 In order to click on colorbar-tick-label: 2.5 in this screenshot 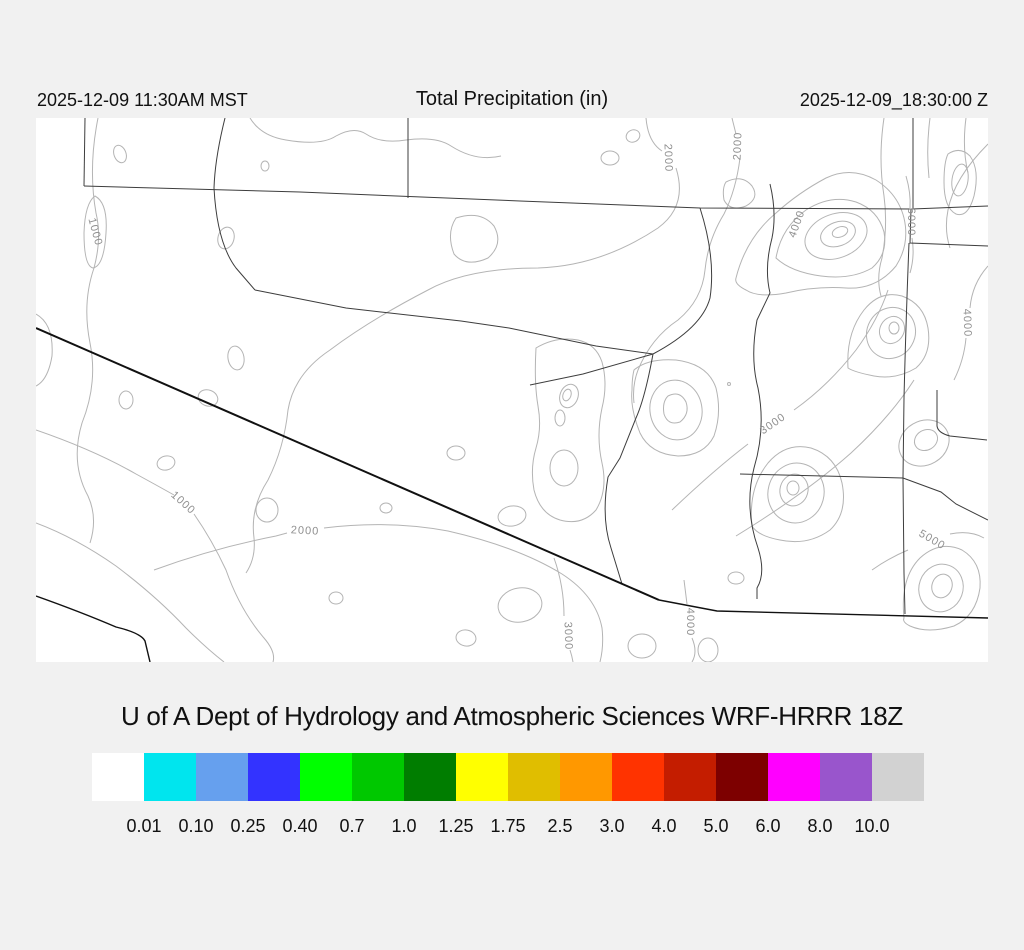, I will do `click(560, 826)`.